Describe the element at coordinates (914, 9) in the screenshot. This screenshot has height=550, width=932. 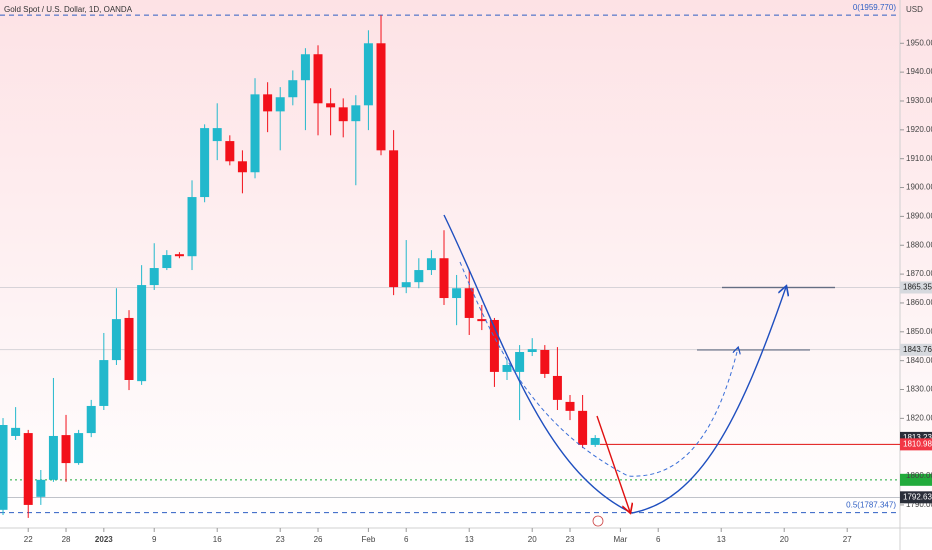
I see `currency-label: USD` at that location.